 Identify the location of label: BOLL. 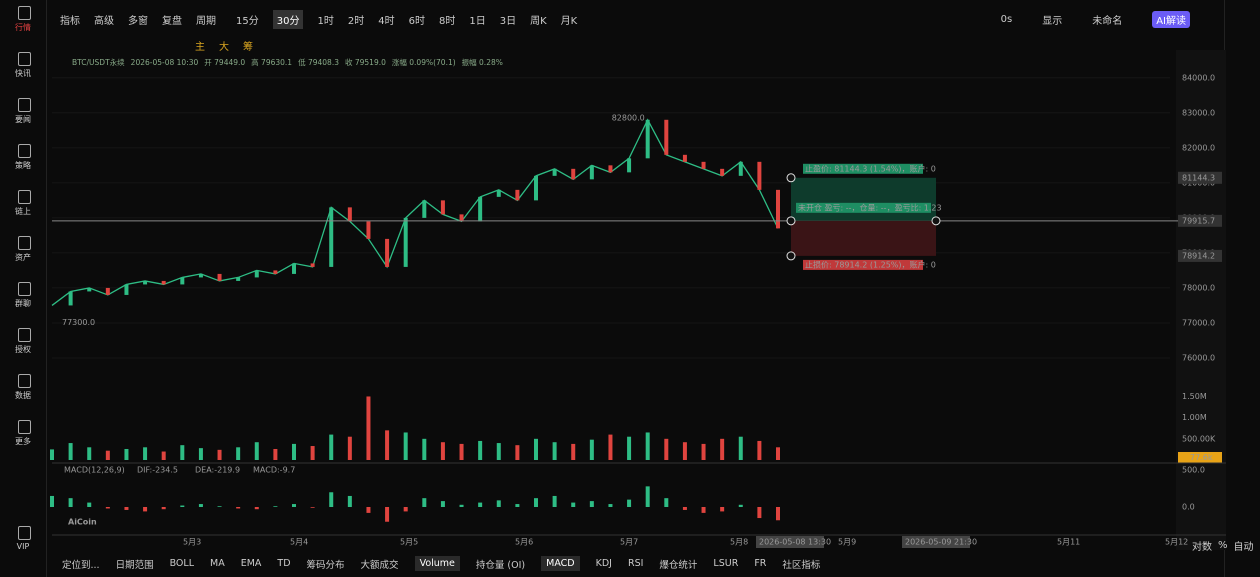
(181, 563).